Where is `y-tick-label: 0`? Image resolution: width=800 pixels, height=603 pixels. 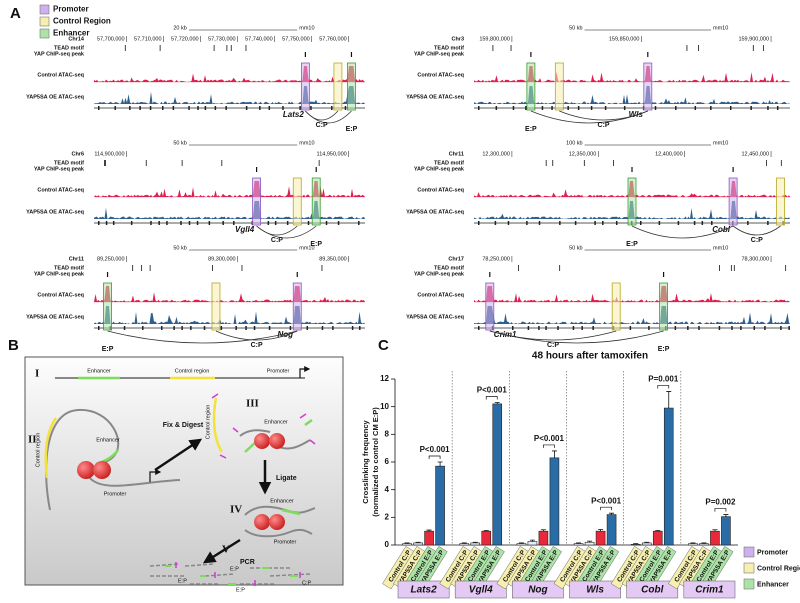
y-tick-label: 0 is located at coordinates (387, 544).